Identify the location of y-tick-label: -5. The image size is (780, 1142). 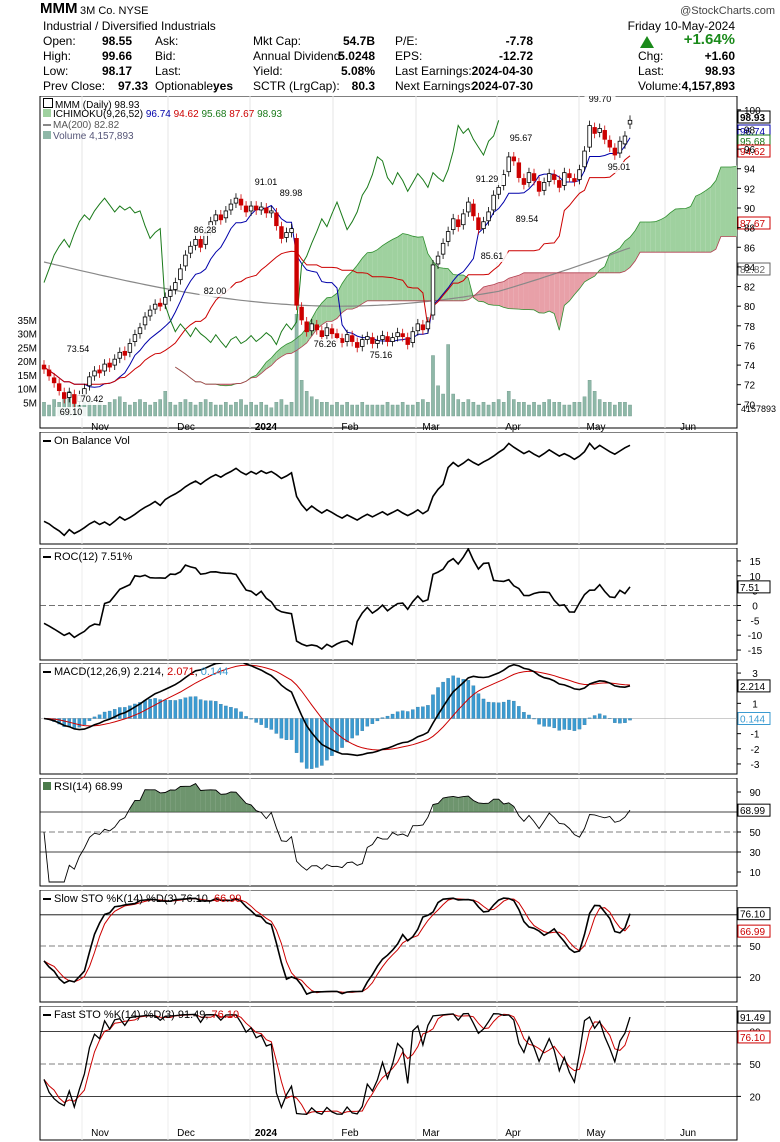
(755, 621).